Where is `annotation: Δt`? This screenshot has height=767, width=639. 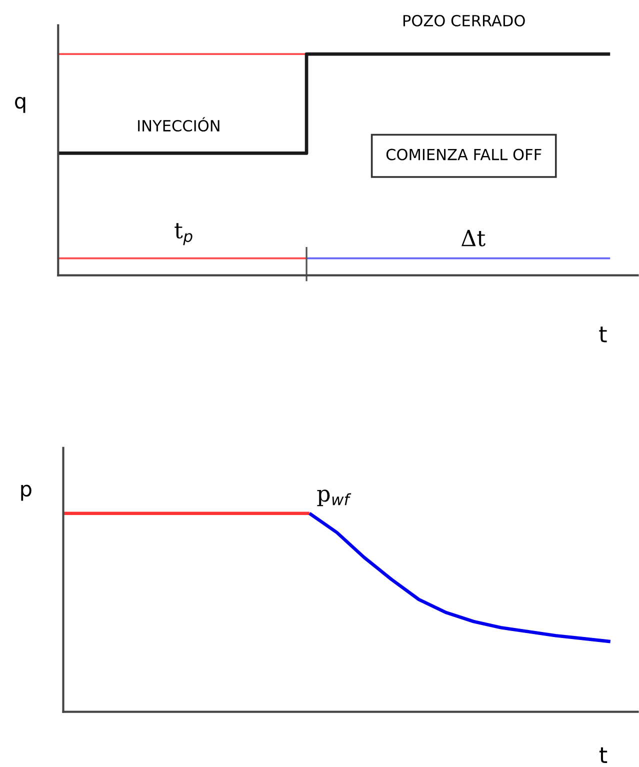 annotation: Δt is located at coordinates (473, 238).